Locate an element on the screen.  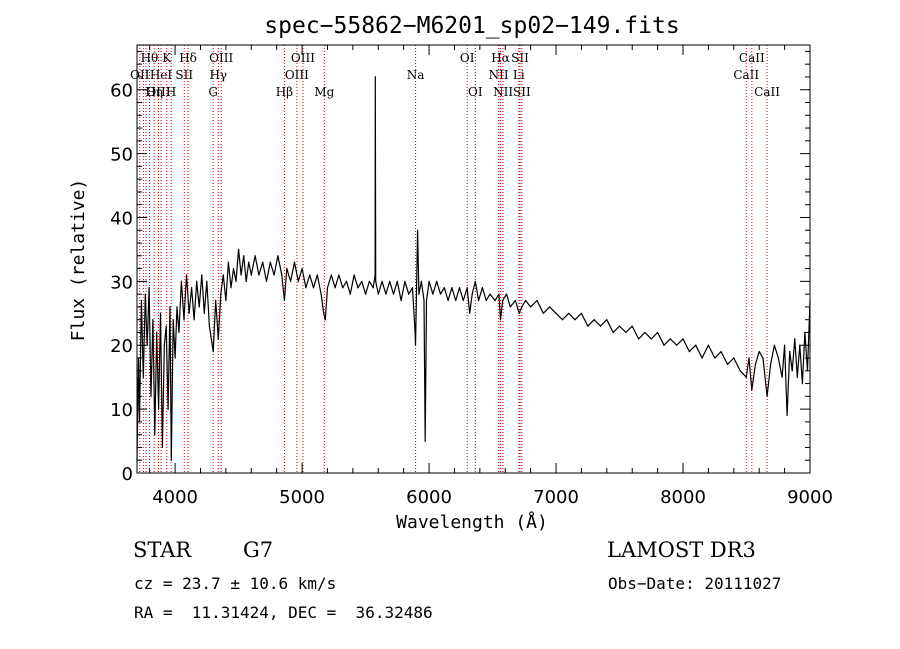
line-marker-label-12: Hγ is located at coordinates (218, 75).